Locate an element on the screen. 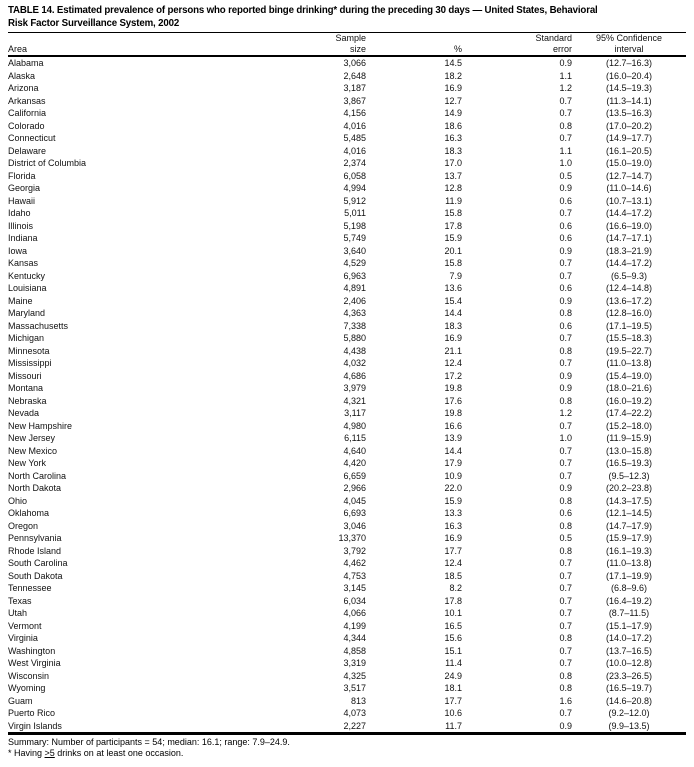 Image resolution: width=694 pixels, height=767 pixels. table-row: Florida 6,058 13.7 0.5 (12.7–14.7) is located at coordinates (347, 176).